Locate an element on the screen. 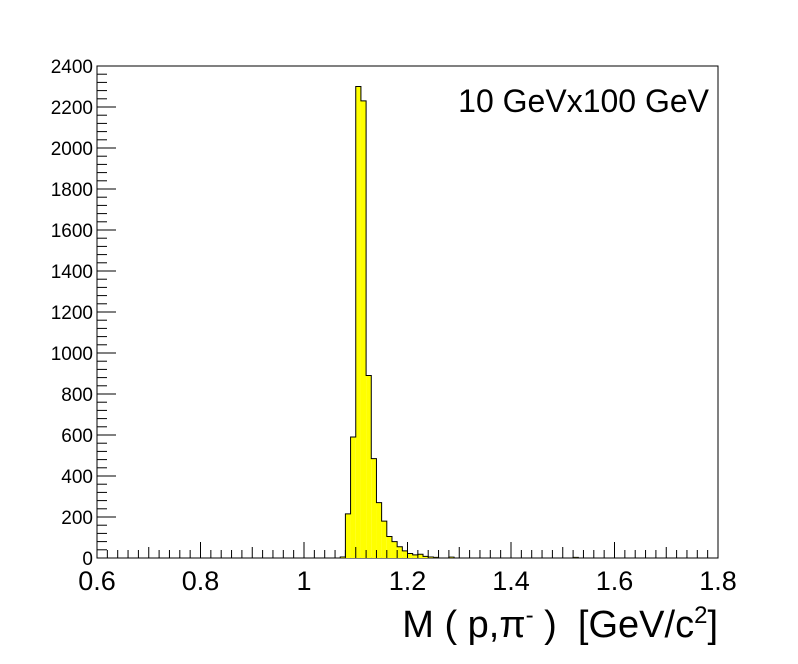 This screenshot has width=798, height=664. x-tick-label: 0.8 is located at coordinates (201, 581).